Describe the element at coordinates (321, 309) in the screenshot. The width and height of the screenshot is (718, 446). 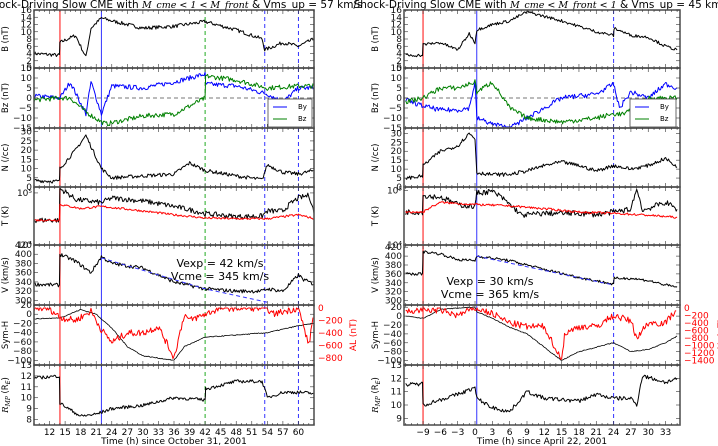
I see `al-tick-label: 0` at that location.